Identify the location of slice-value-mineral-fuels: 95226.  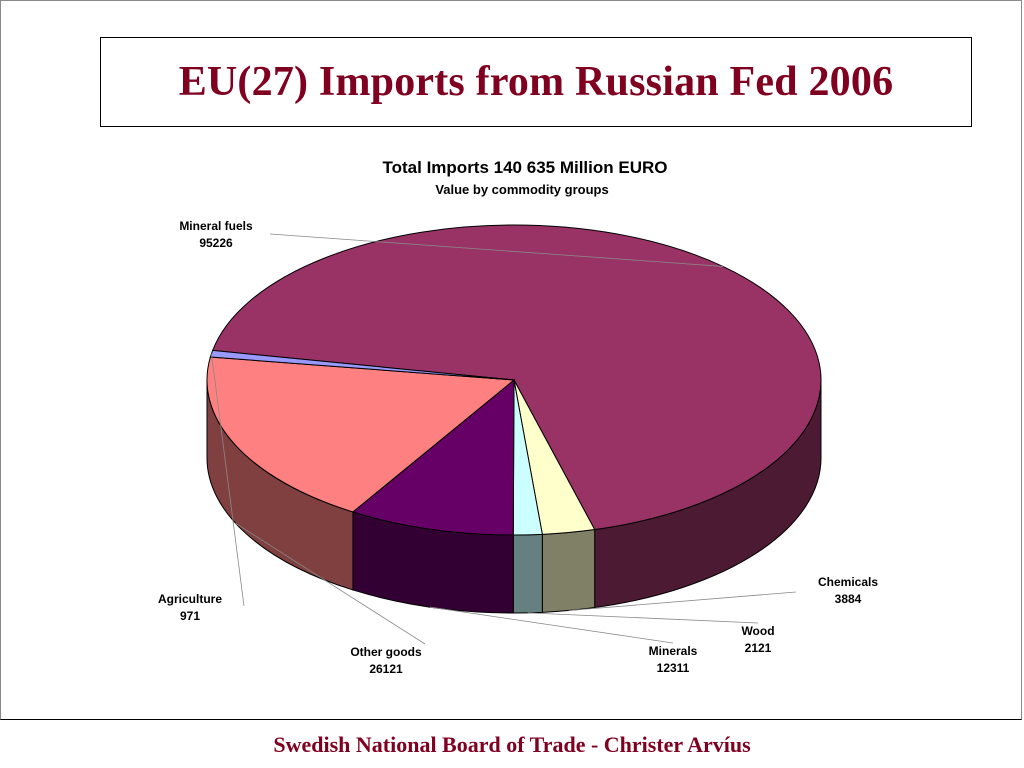
(216, 243).